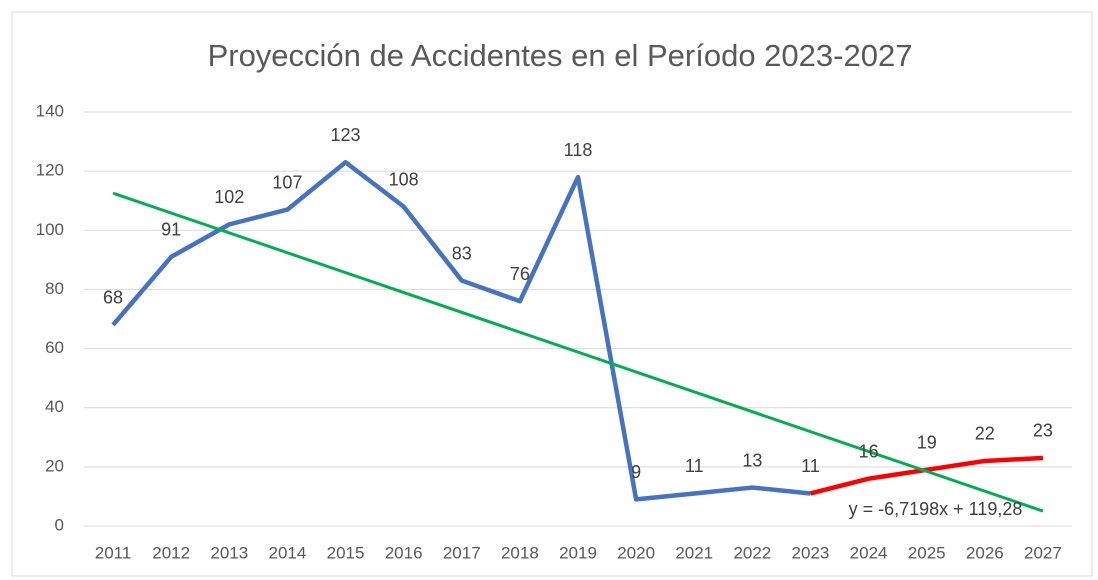 This screenshot has width=1098, height=580. Describe the element at coordinates (59, 524) in the screenshot. I see `y-tick-label: 0` at that location.